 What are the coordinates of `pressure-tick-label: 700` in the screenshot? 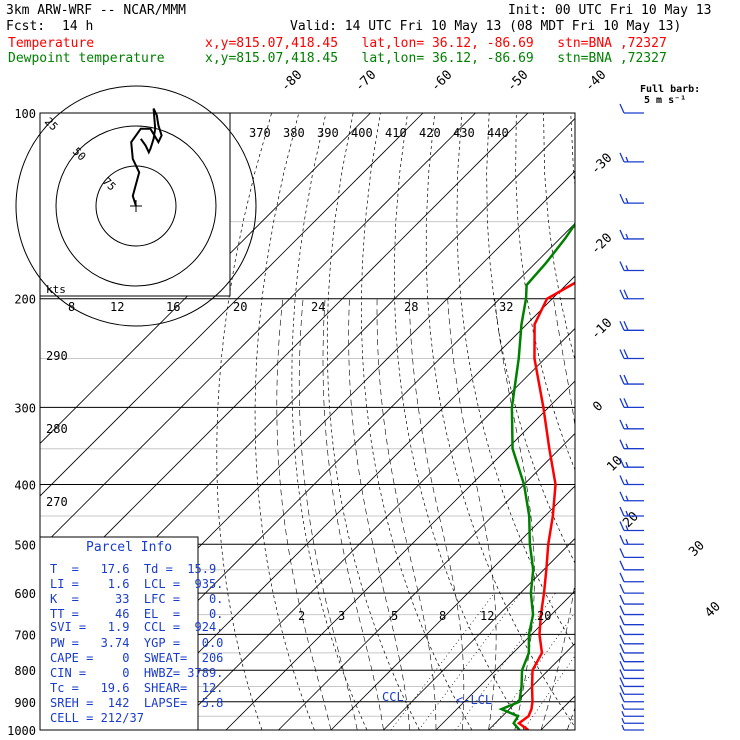 It's located at (25, 635).